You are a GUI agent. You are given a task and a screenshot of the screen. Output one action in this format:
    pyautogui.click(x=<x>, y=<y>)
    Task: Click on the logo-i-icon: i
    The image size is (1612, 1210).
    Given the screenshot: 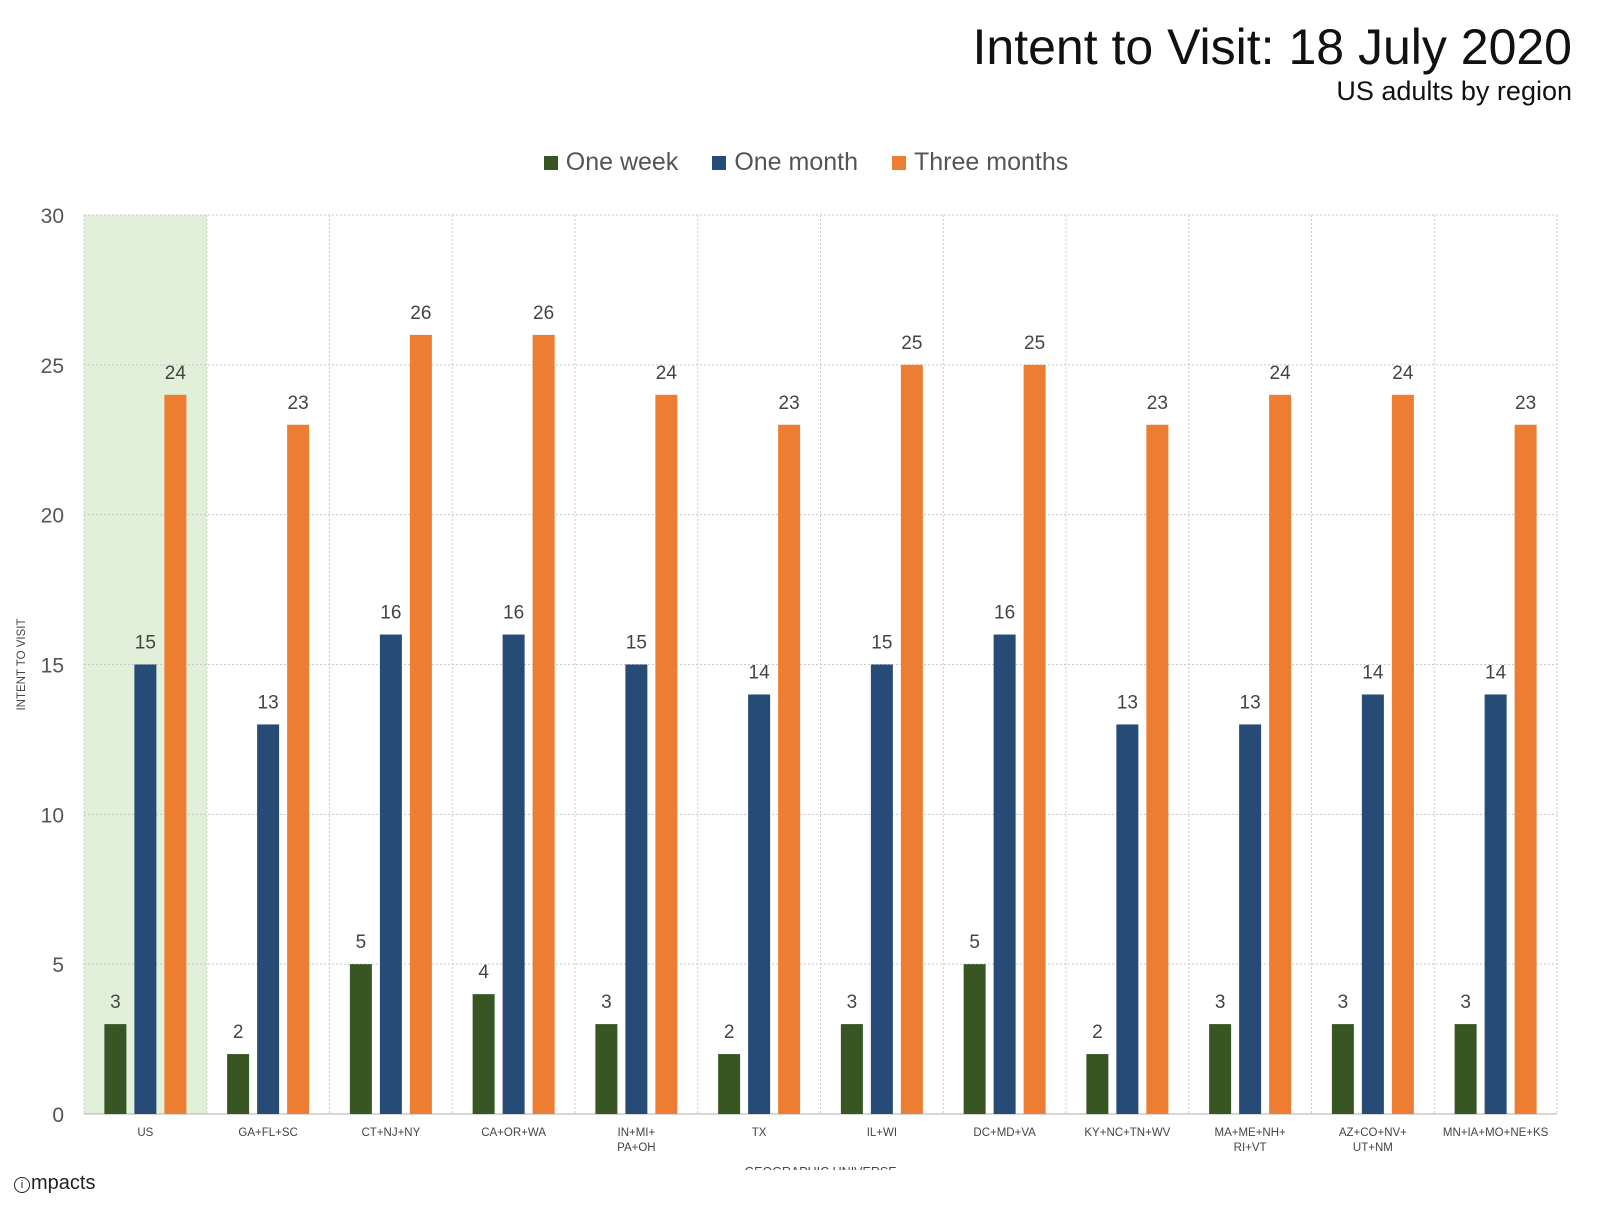 What is the action you would take?
    pyautogui.click(x=22, y=1185)
    